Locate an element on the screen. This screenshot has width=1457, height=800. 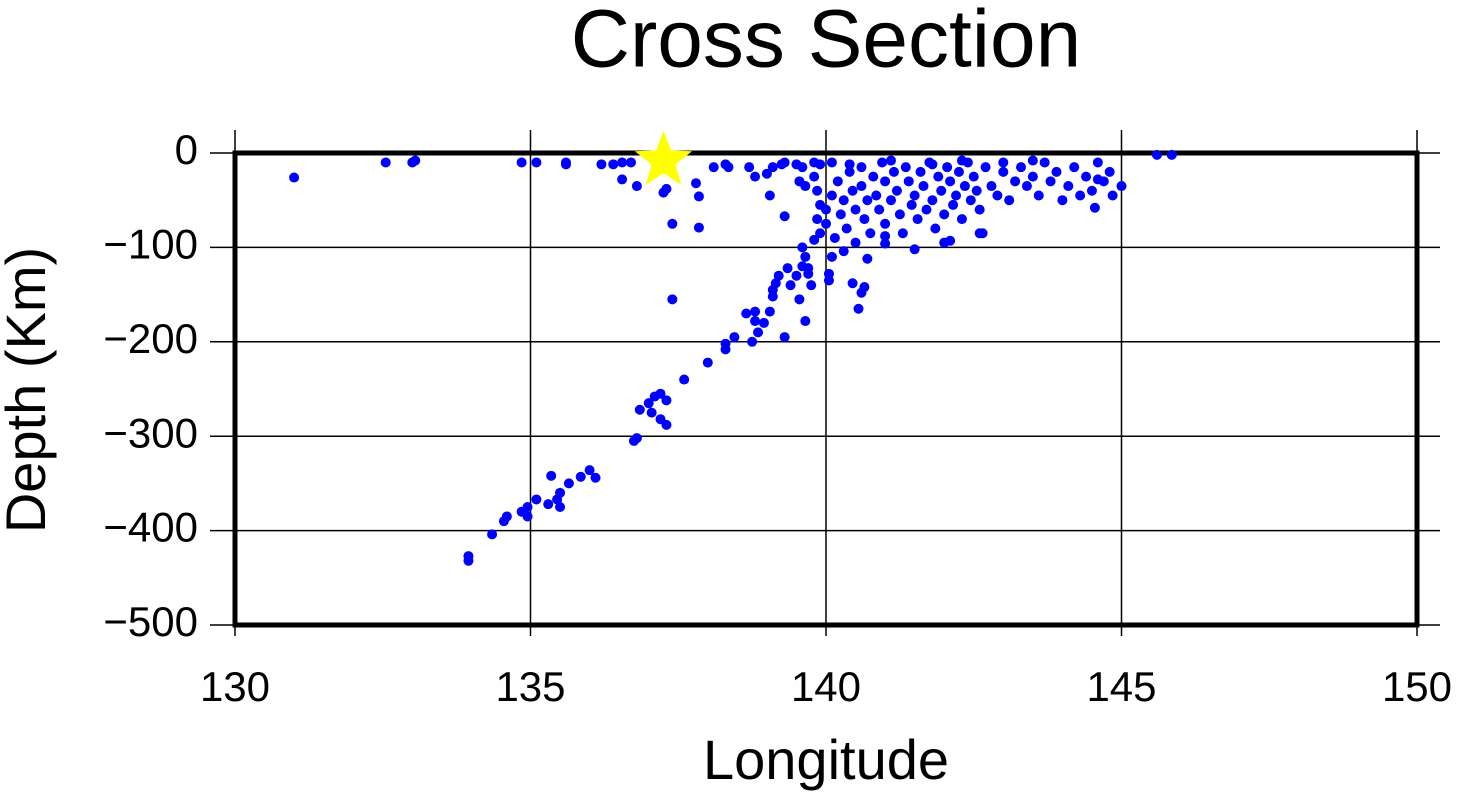
star-marker is located at coordinates (663, 157).